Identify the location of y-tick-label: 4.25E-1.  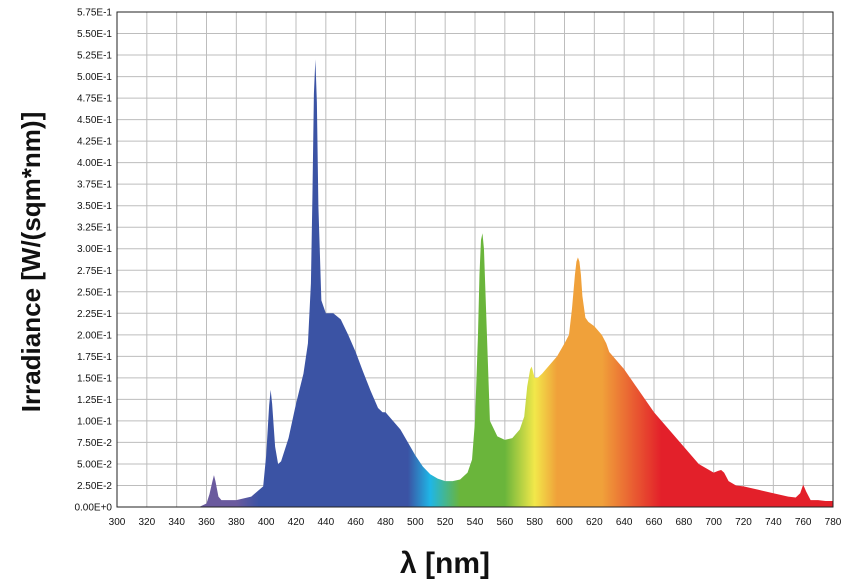
(94, 142).